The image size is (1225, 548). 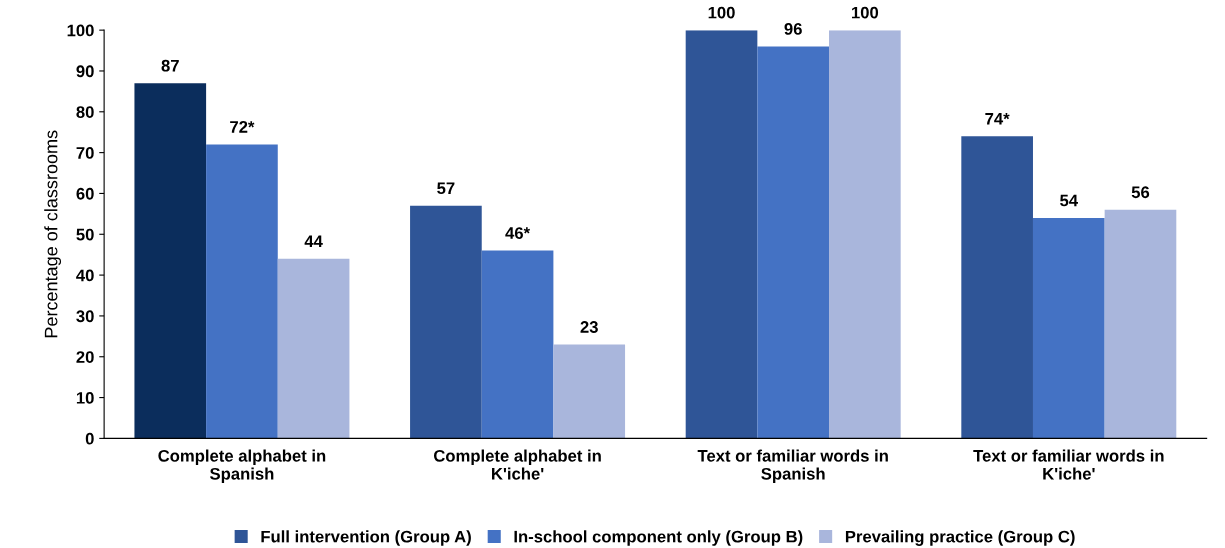 What do you see at coordinates (242, 466) in the screenshot?
I see `x-tick-label: Complete alphabet in Spanish` at bounding box center [242, 466].